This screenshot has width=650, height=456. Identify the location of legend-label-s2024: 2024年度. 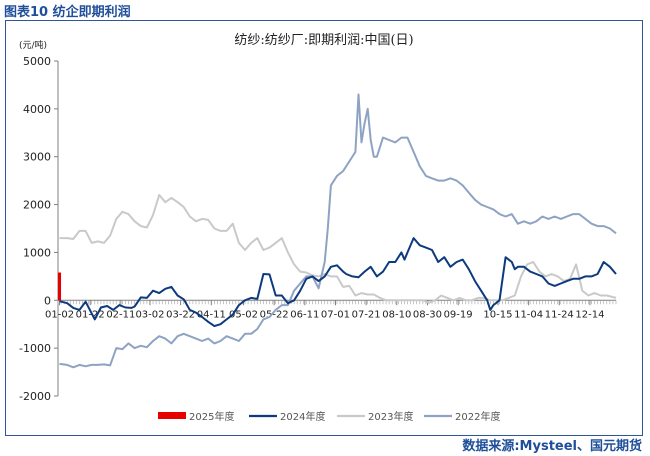
(302, 416).